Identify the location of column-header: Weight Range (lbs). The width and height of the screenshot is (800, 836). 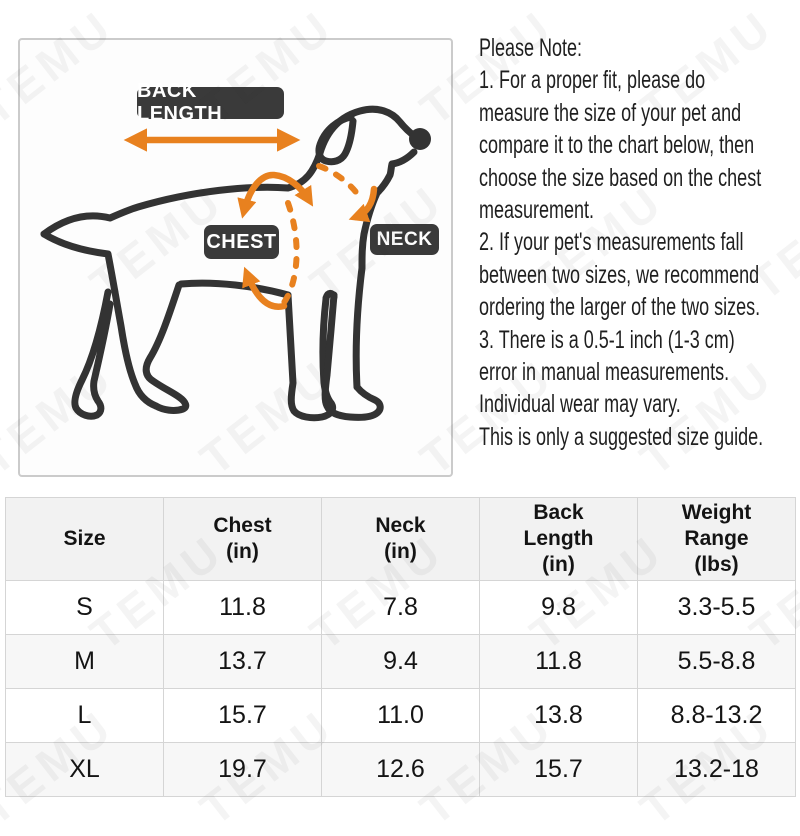
(716, 539).